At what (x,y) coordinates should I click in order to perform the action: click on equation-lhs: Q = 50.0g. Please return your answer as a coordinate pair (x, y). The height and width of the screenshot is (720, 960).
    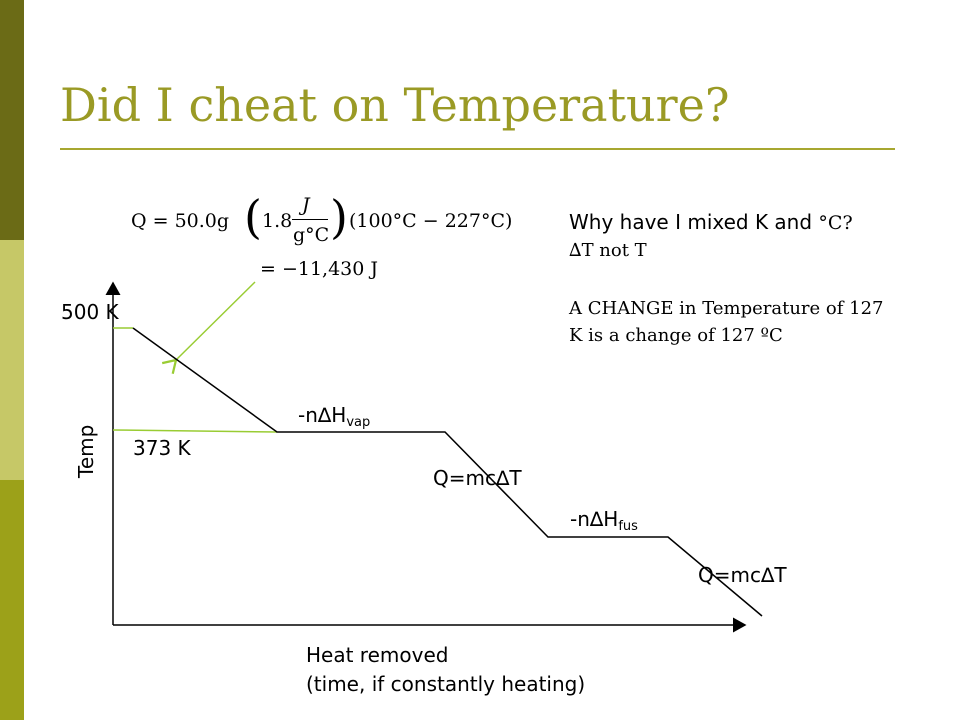
    Looking at the image, I should click on (180, 221).